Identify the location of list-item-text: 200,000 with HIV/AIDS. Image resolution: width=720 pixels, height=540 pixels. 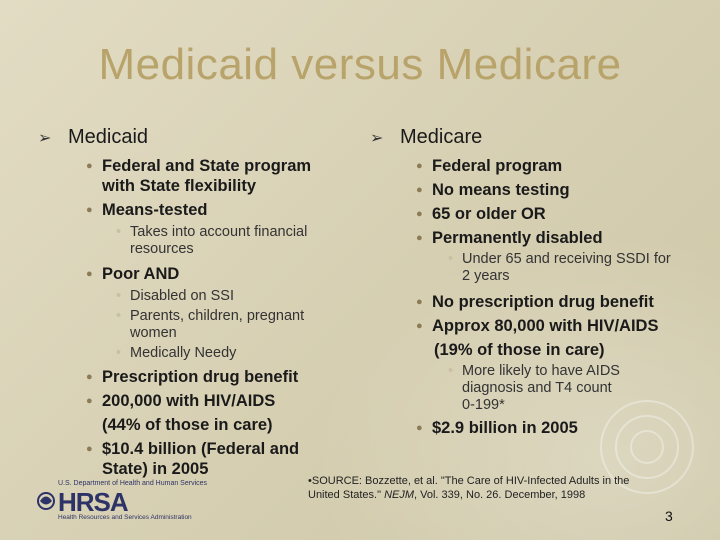
(189, 401).